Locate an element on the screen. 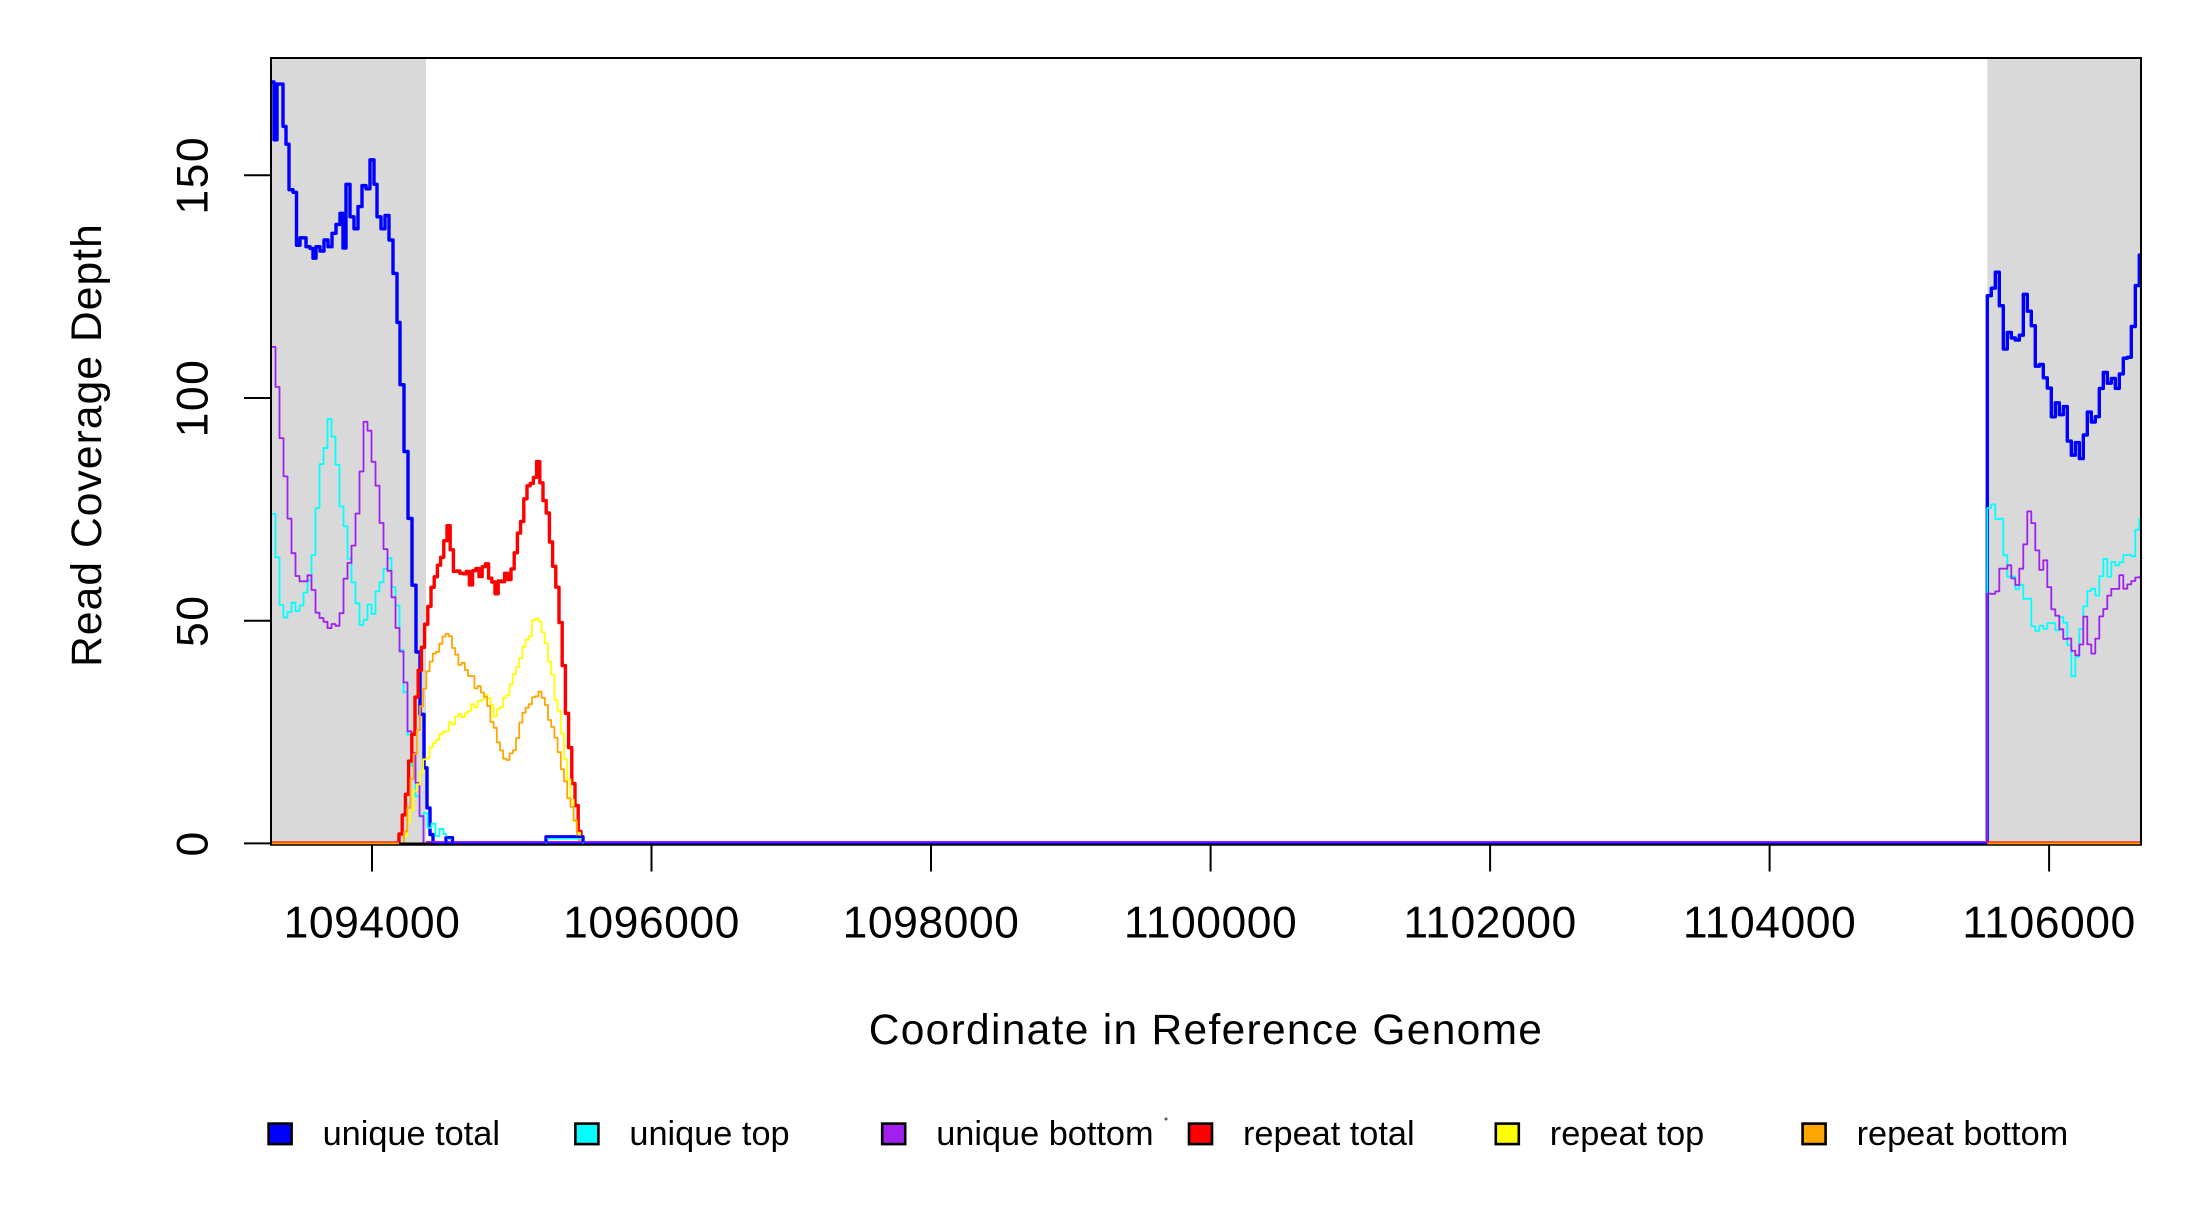  svg-text: 1094000 is located at coordinates (372, 923).